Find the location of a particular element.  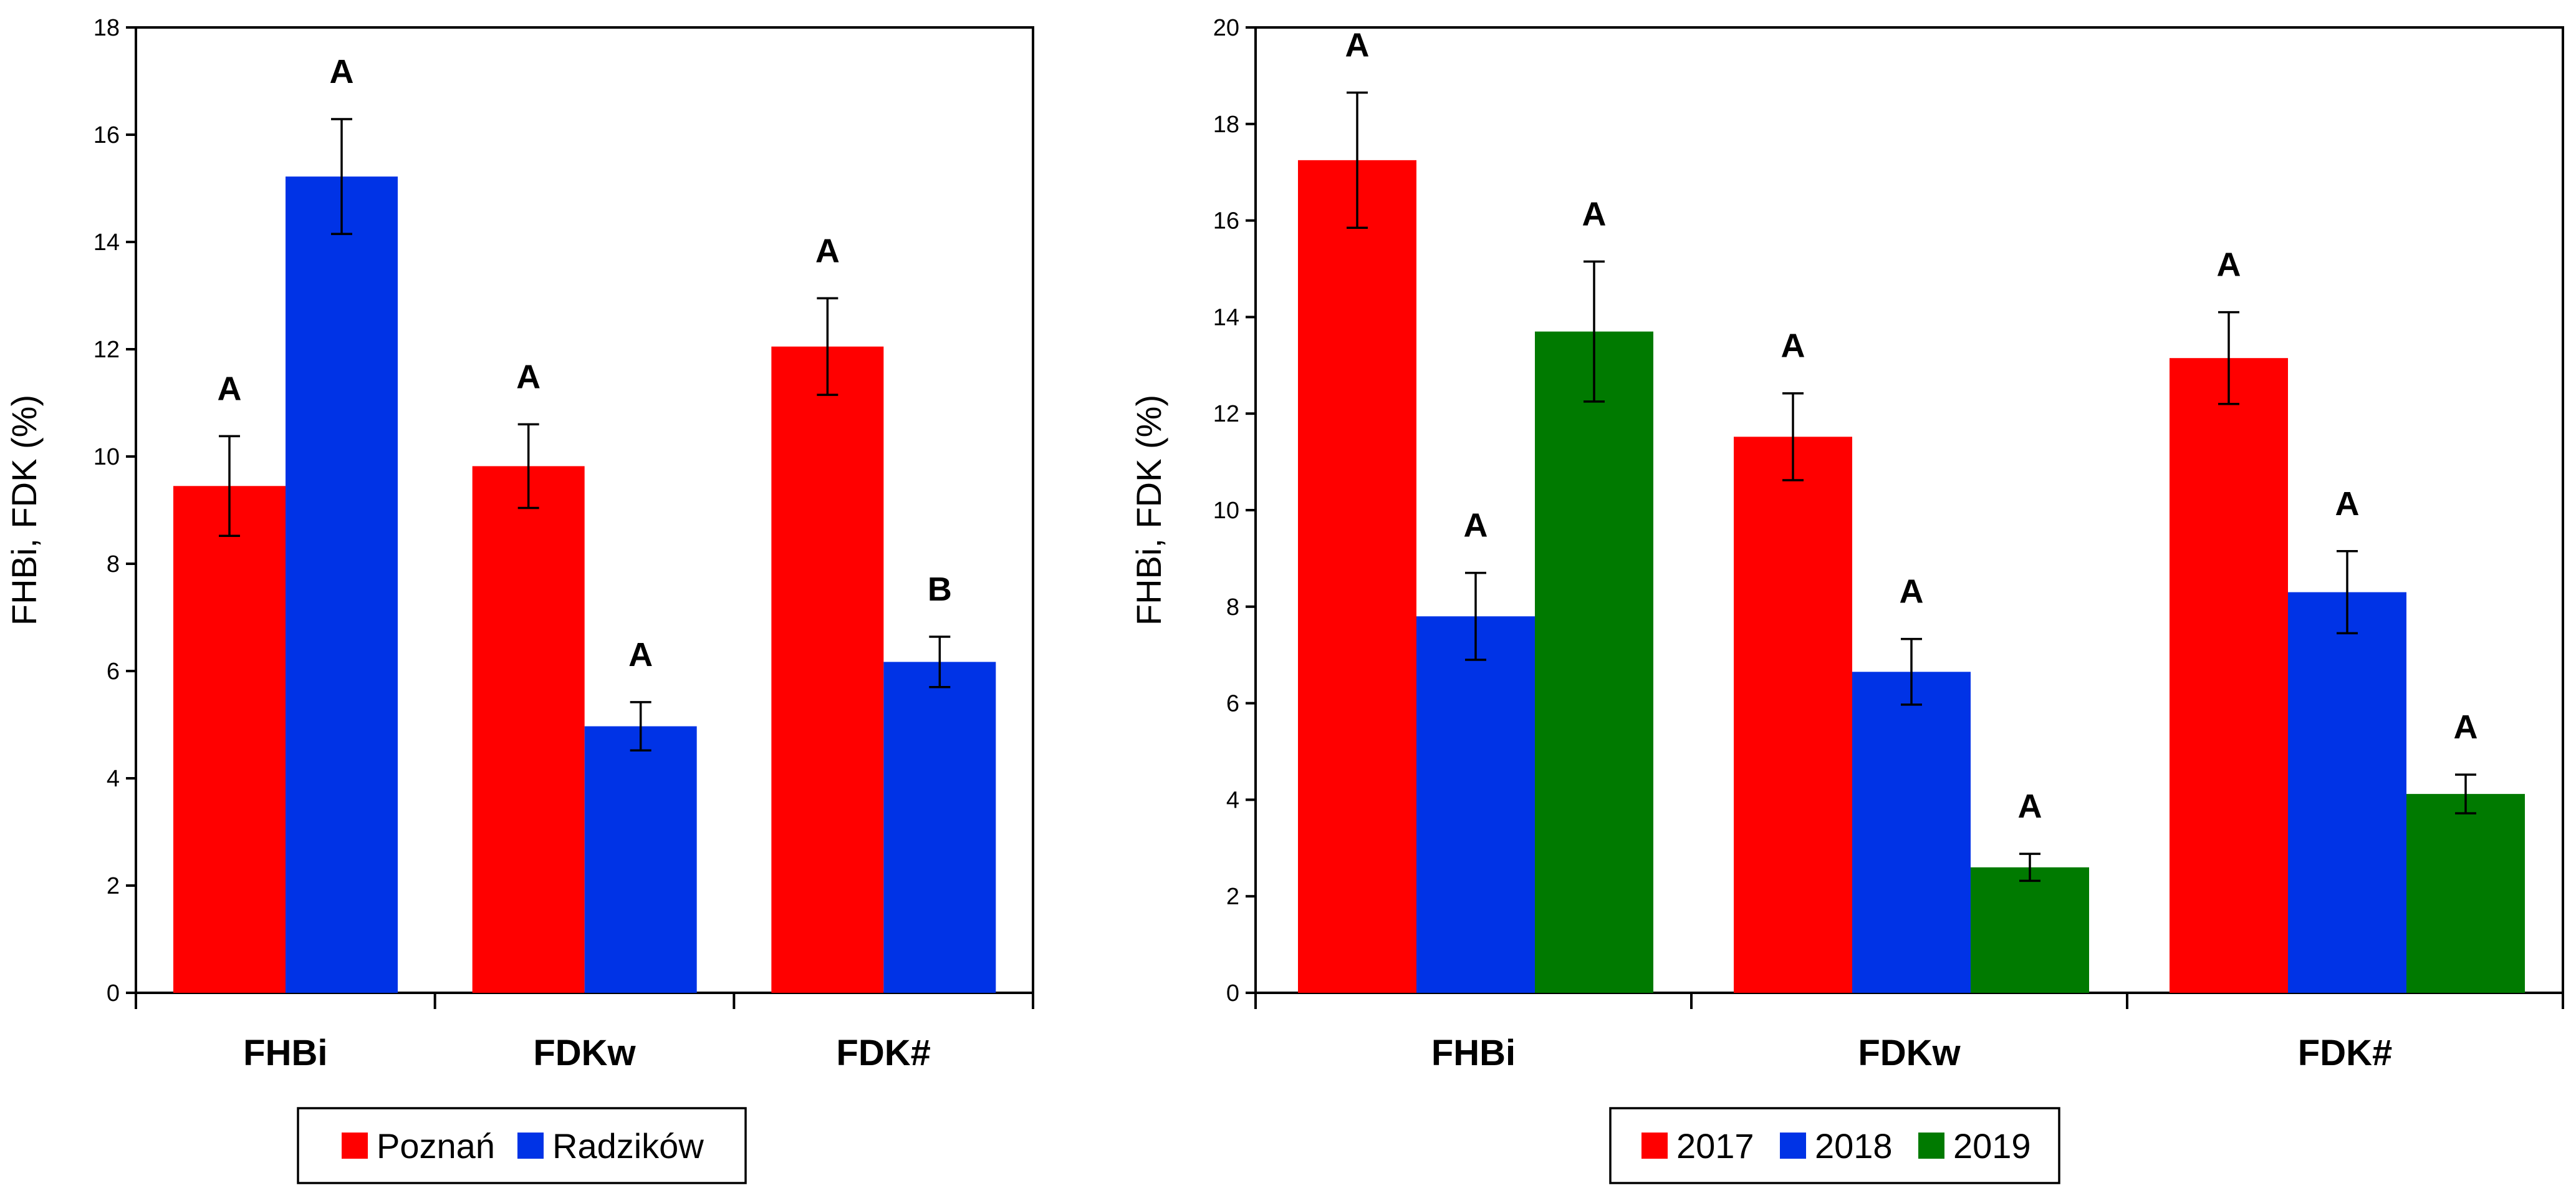

legend-label: 2017 is located at coordinates (1715, 1146).